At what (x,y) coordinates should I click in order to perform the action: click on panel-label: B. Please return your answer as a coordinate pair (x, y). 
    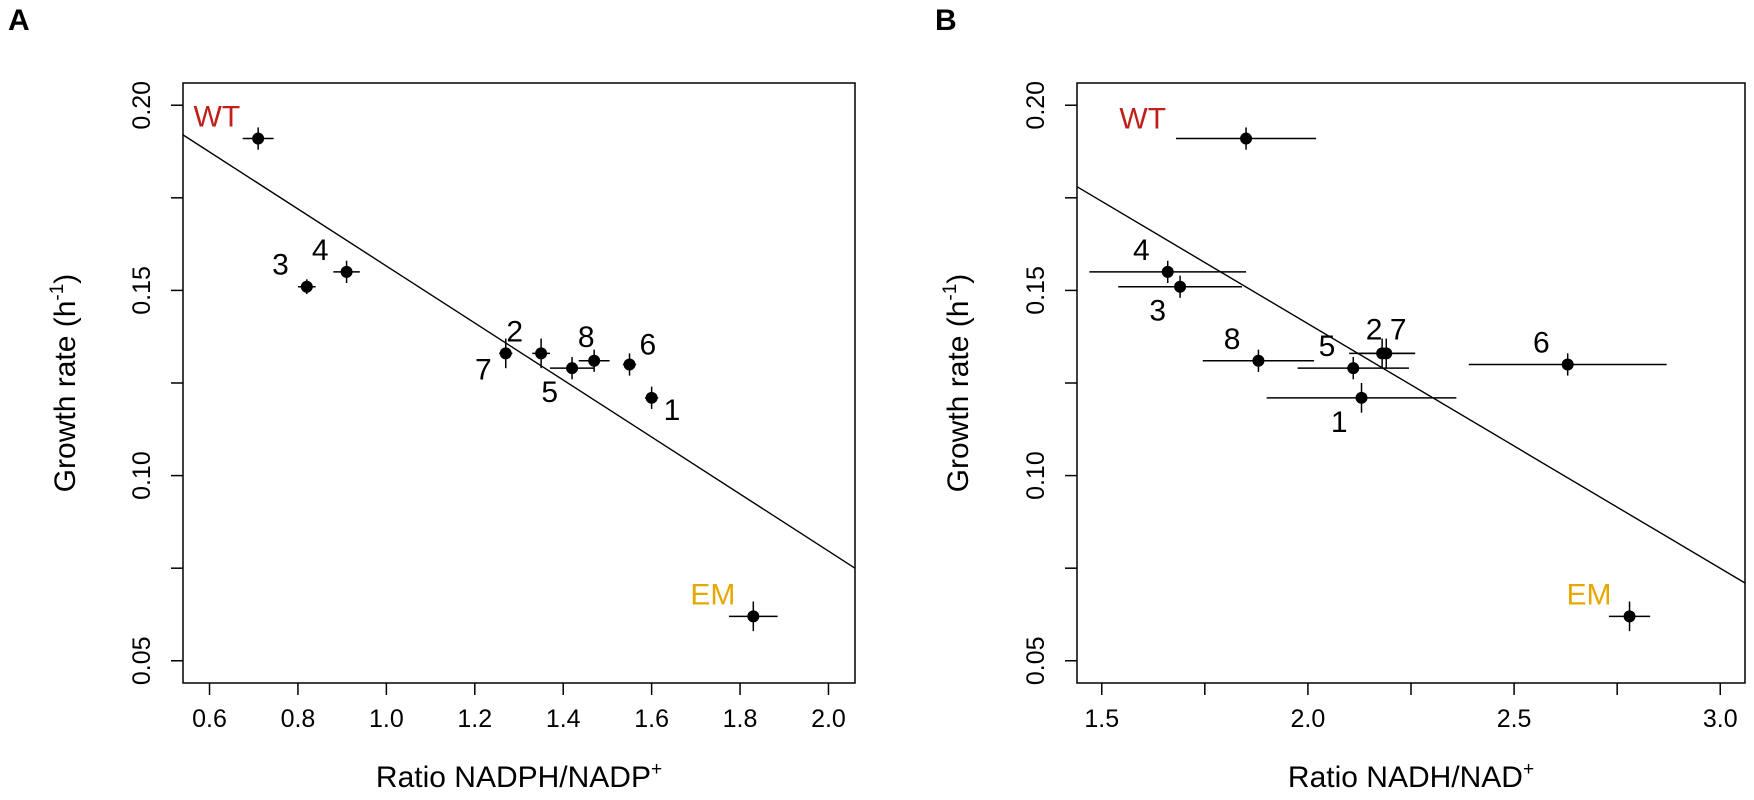
    Looking at the image, I should click on (946, 20).